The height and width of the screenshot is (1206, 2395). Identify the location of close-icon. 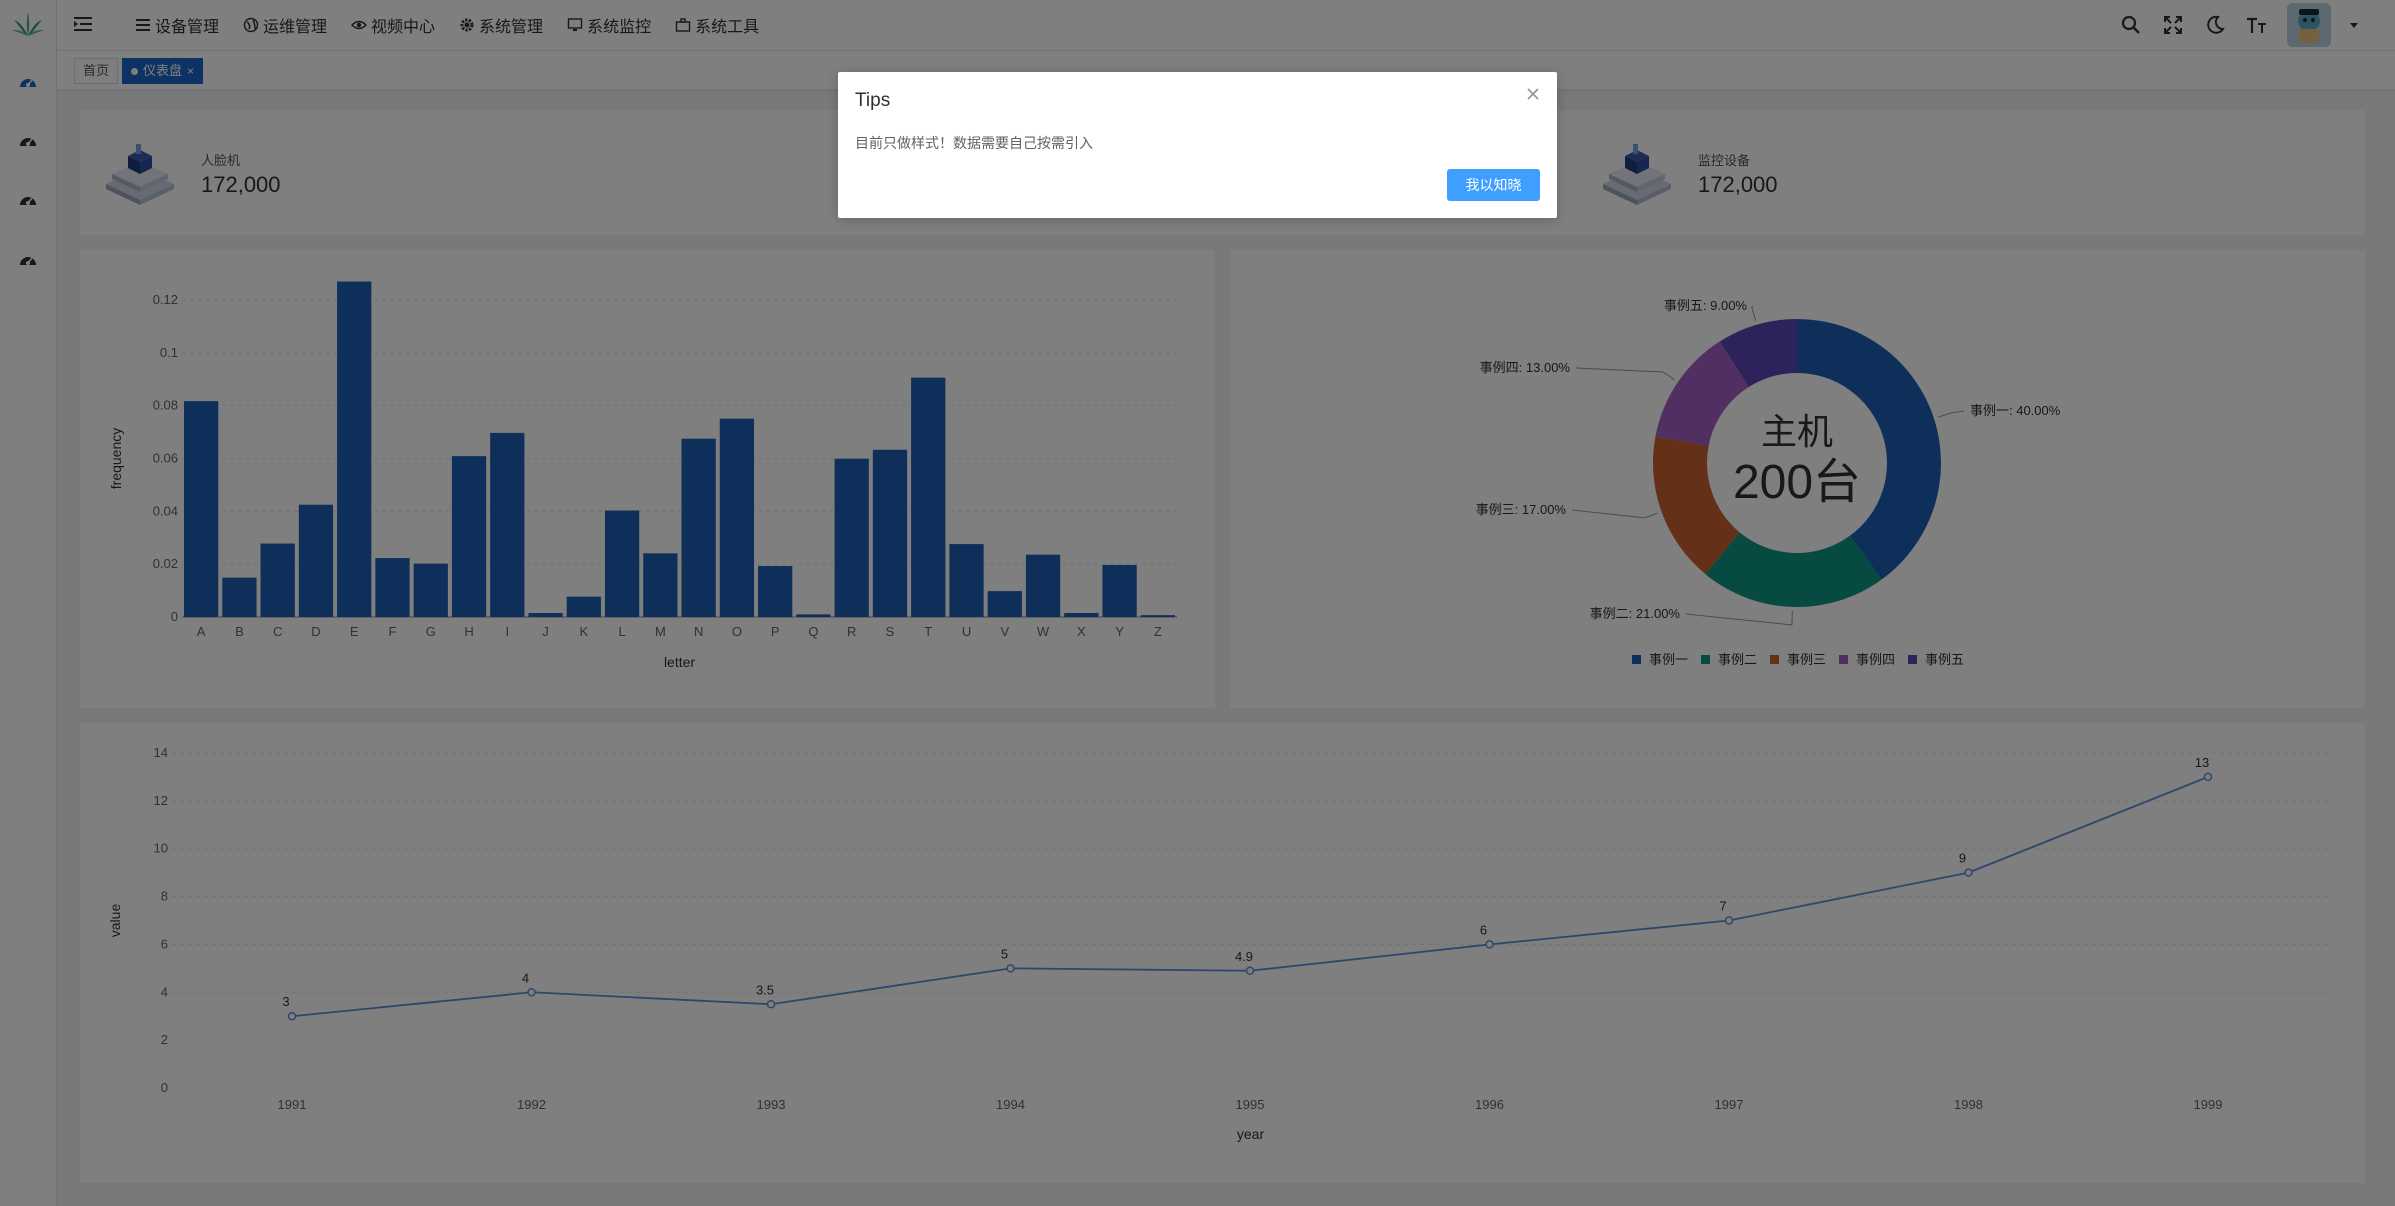
(1533, 94).